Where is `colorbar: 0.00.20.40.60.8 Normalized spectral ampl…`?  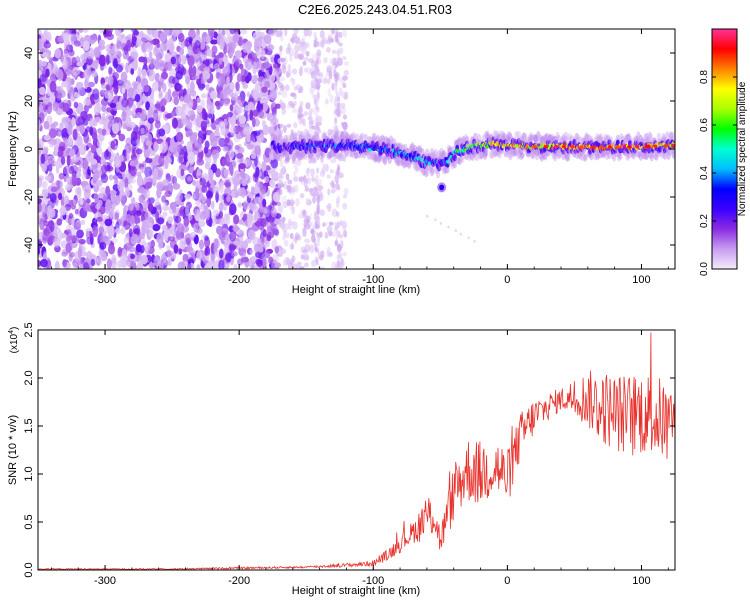
colorbar: 0.00.20.40.60.8 Normalized spectral ampl… is located at coordinates (723, 152).